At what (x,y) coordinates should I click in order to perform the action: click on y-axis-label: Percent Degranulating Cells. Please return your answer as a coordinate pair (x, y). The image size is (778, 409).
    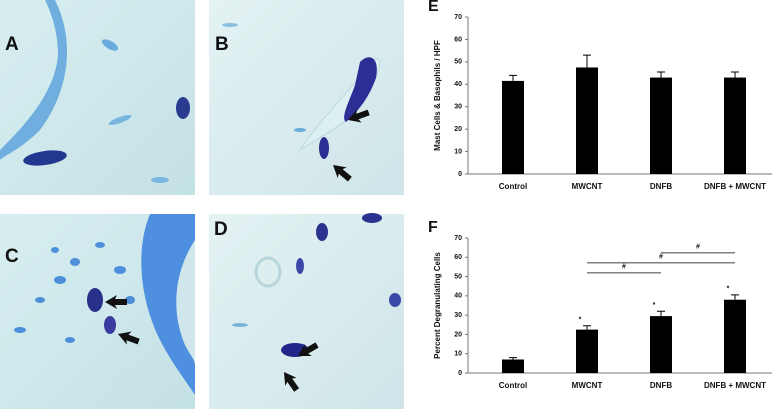
    Looking at the image, I should click on (437, 305).